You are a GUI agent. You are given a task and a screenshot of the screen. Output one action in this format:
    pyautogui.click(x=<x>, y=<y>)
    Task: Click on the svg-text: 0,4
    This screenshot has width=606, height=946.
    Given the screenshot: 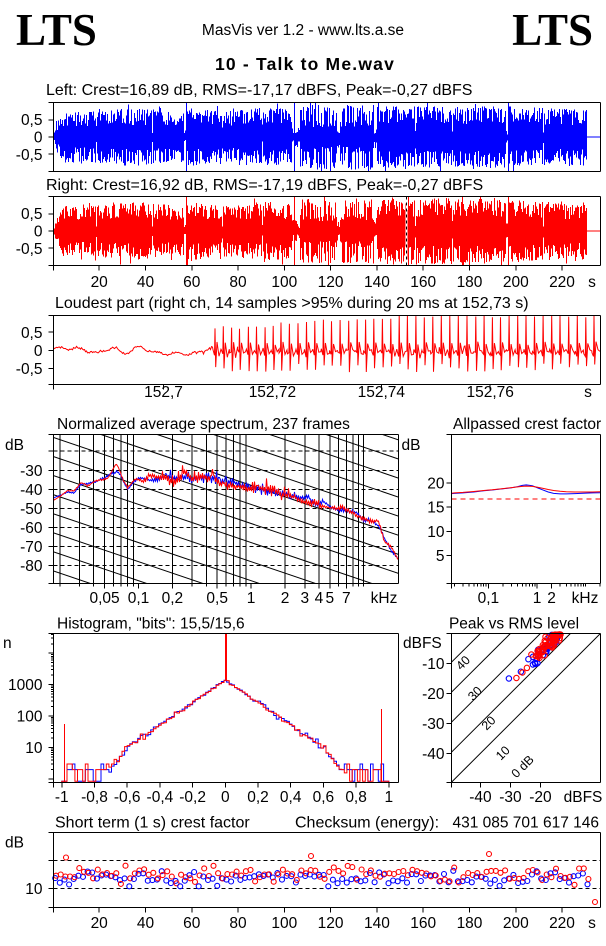 What is the action you would take?
    pyautogui.click(x=291, y=797)
    